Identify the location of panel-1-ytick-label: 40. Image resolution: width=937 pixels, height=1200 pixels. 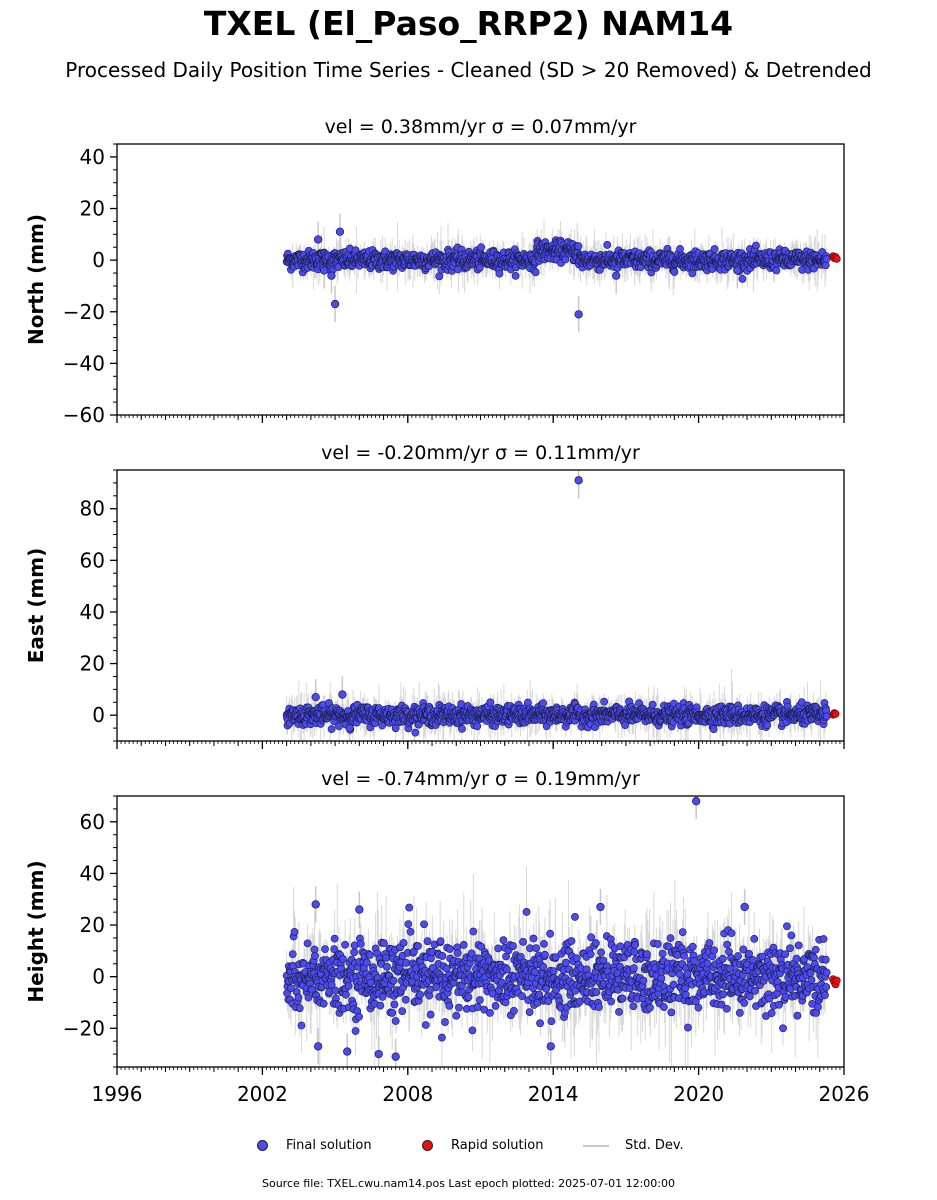
(92, 157).